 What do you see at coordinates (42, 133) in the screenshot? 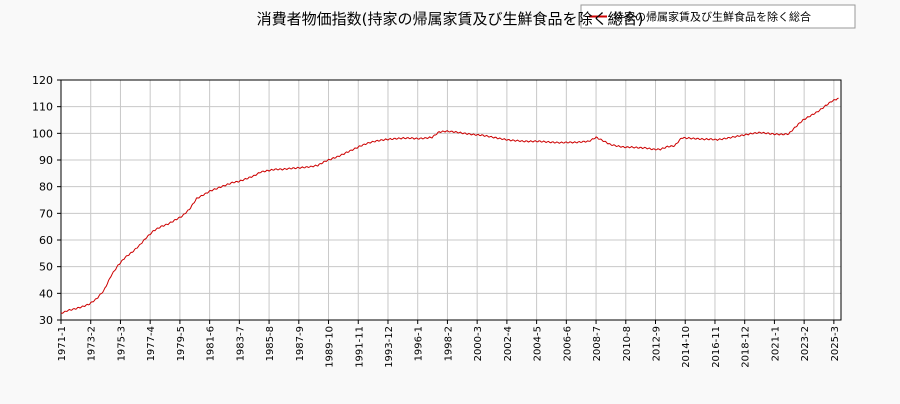
I see `y-tick-label: 100` at bounding box center [42, 133].